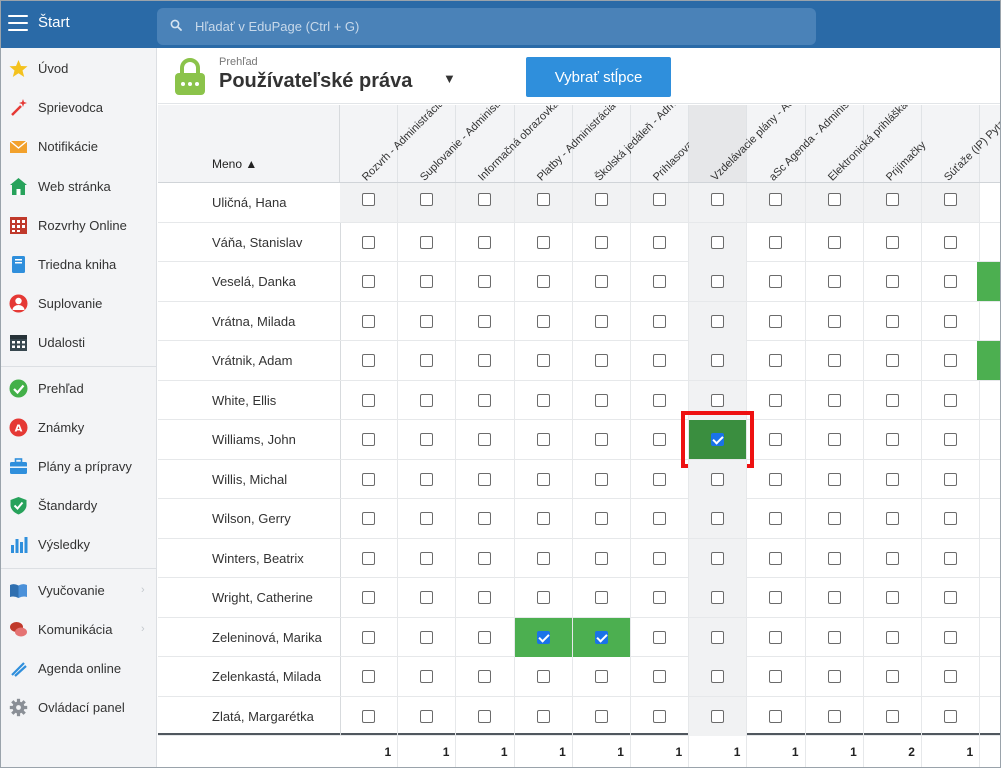 The width and height of the screenshot is (1001, 768). Describe the element at coordinates (78, 544) in the screenshot. I see `sidebar-item: Výsledky` at that location.